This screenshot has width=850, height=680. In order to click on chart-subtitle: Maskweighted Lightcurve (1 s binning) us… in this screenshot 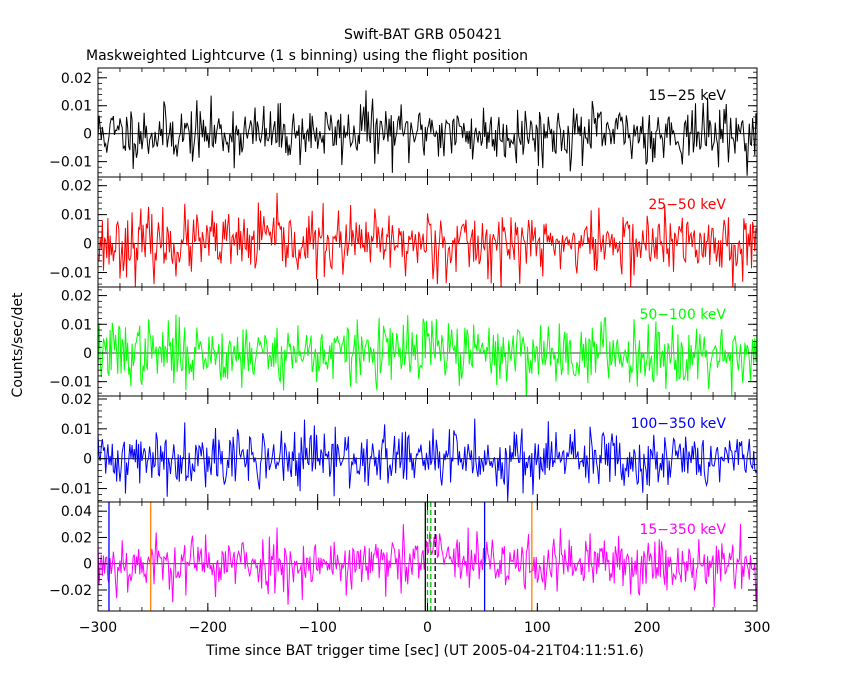, I will do `click(307, 56)`.